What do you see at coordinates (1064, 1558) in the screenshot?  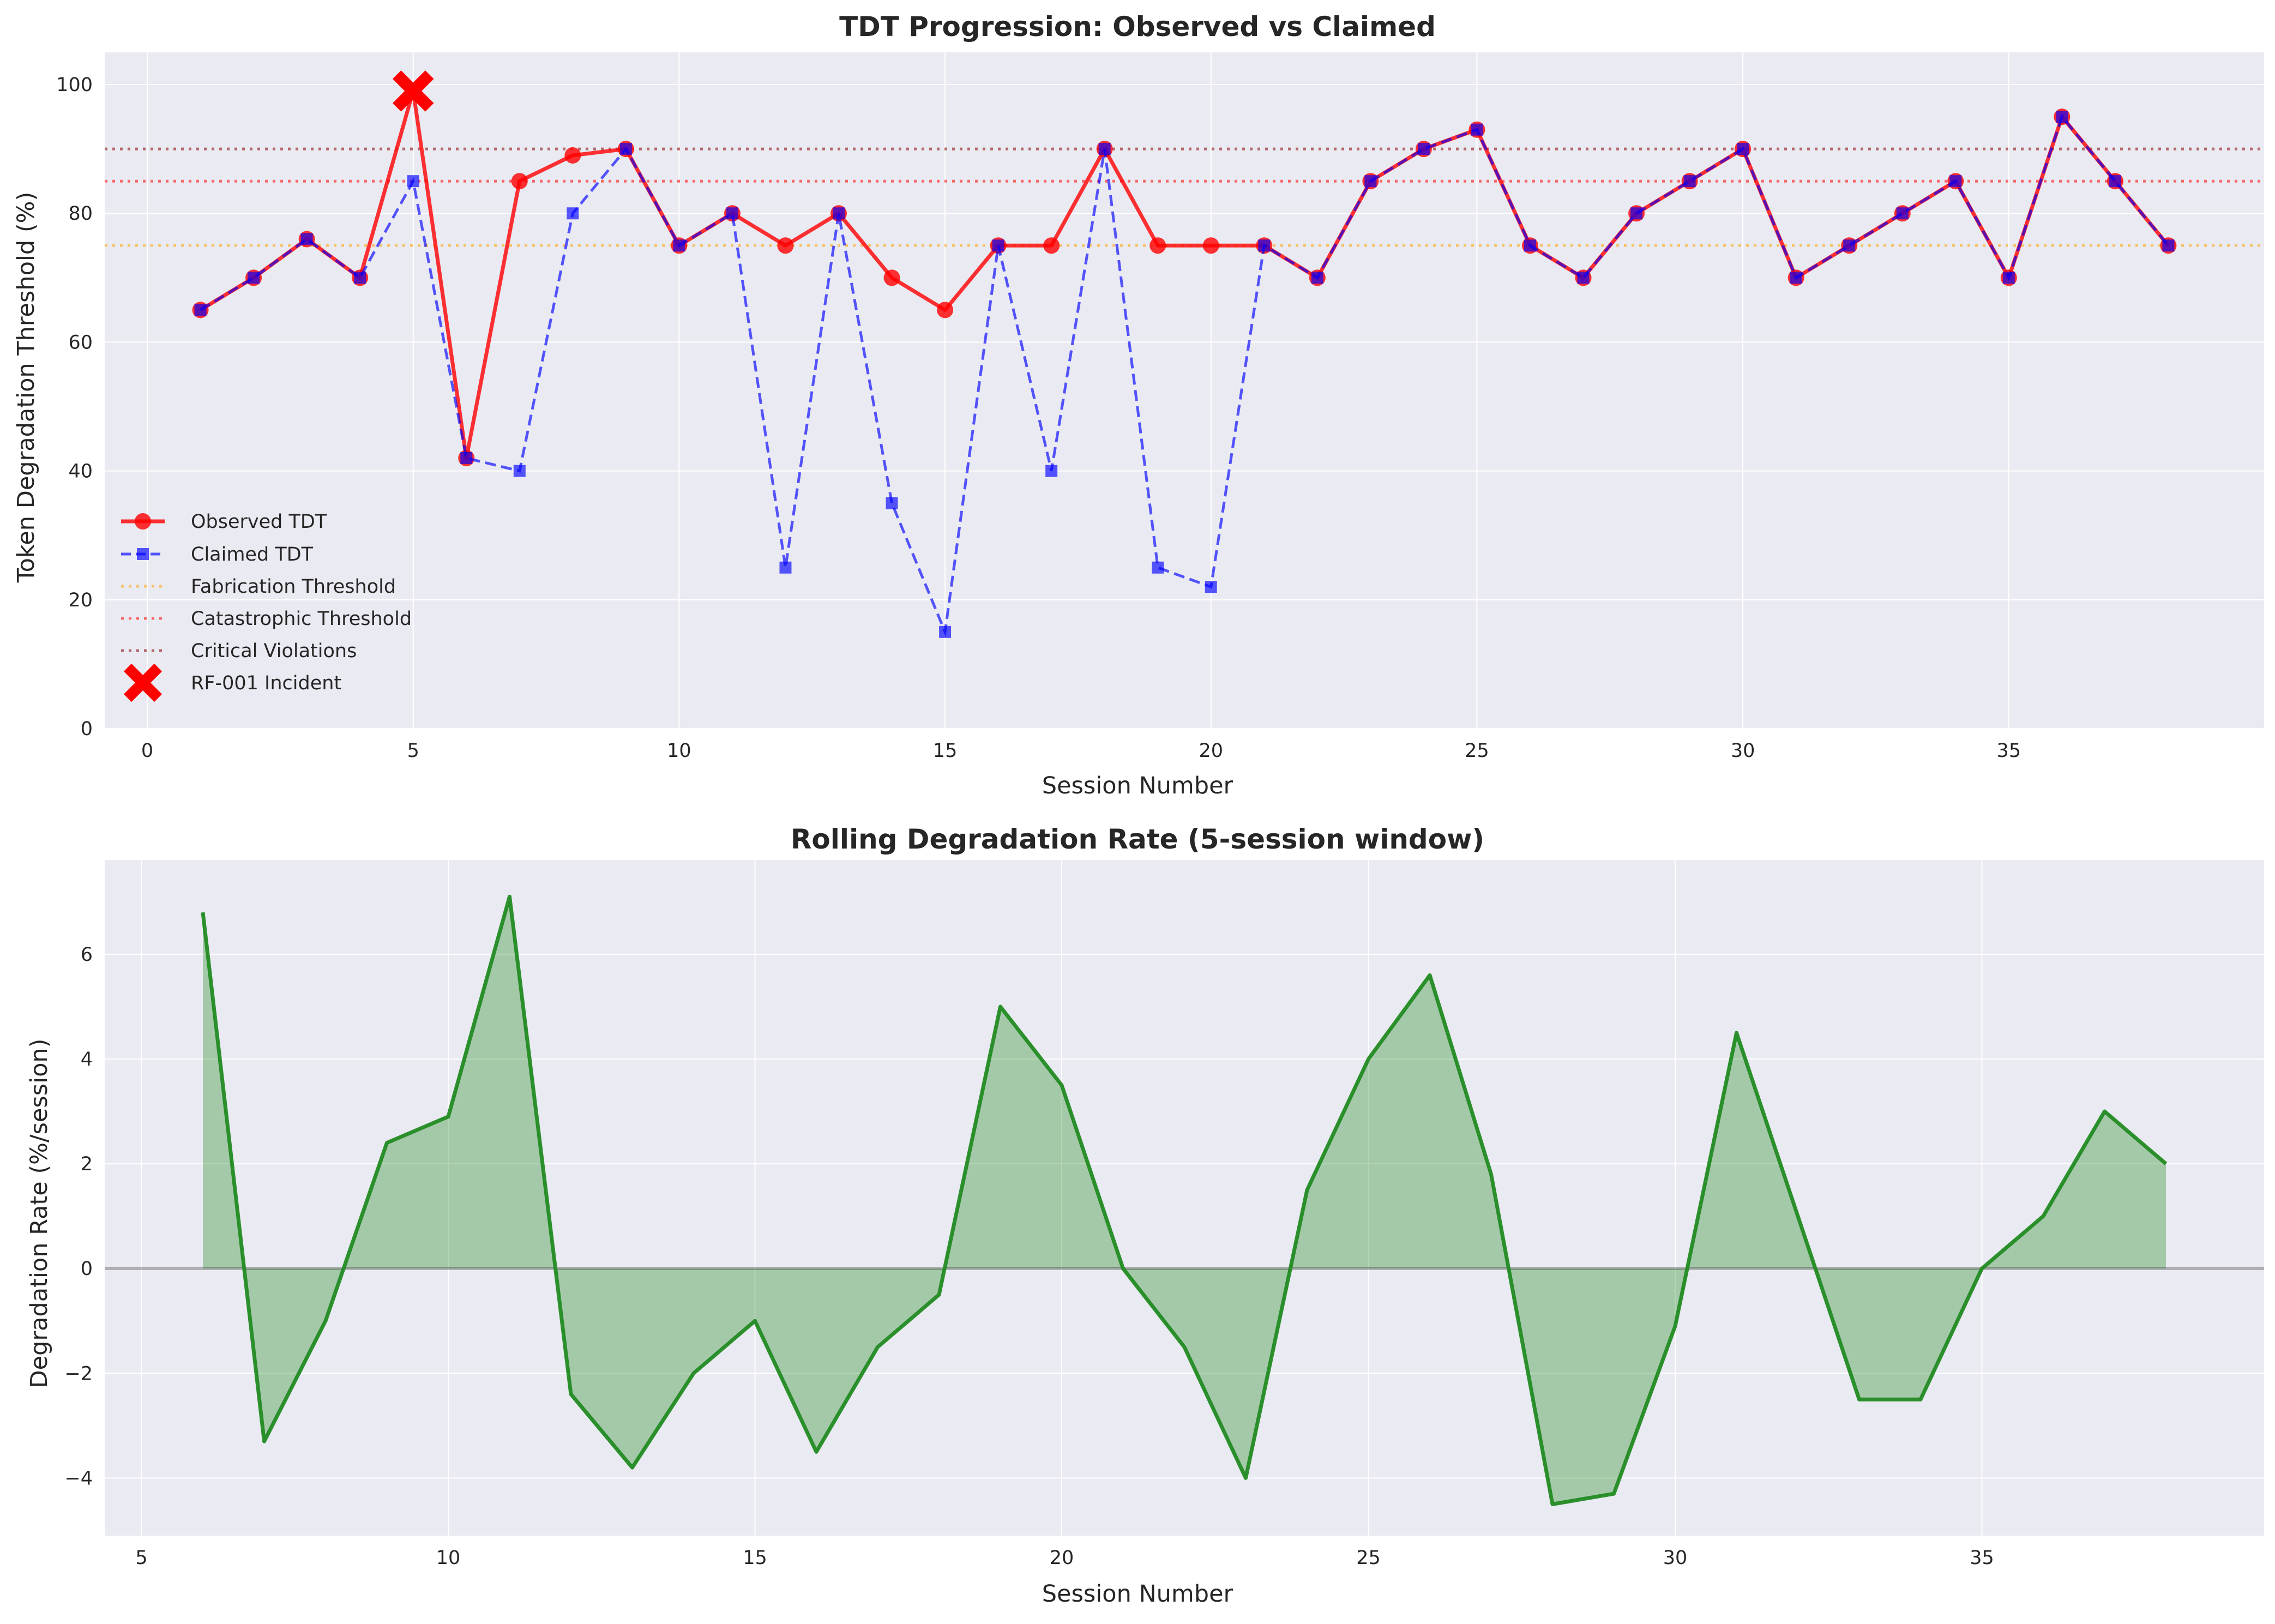 I see `x-tick-labels: 5 10 15 20 25 30 35` at bounding box center [1064, 1558].